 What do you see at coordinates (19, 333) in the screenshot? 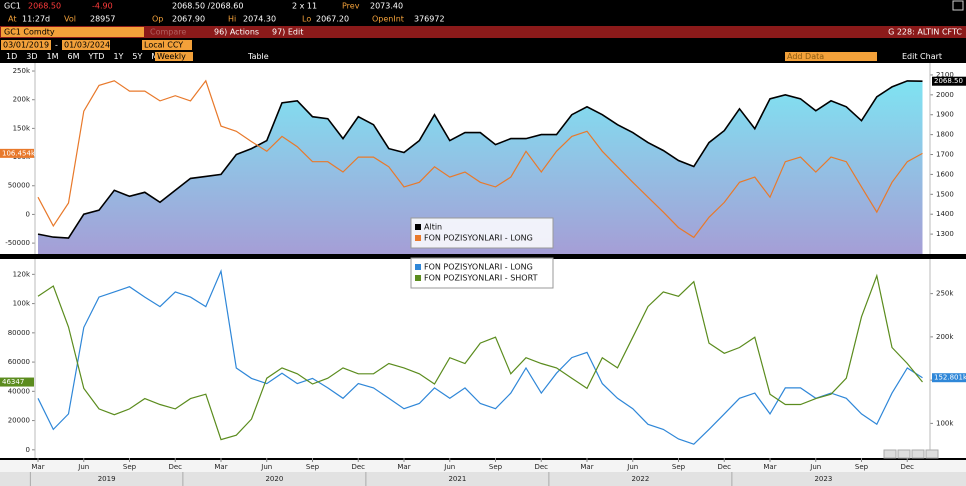
I see `y-tick-label: 80000` at bounding box center [19, 333].